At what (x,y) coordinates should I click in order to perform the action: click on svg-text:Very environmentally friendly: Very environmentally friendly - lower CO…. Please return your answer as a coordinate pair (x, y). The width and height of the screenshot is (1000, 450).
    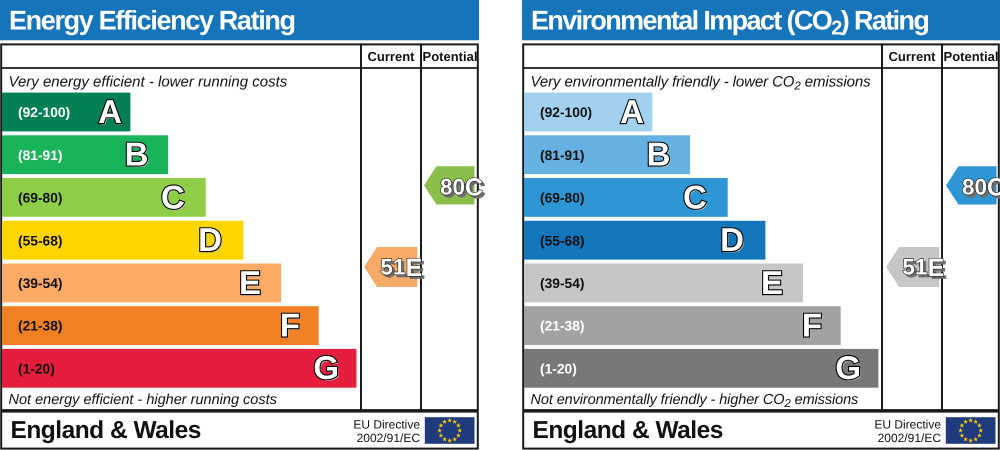
    Looking at the image, I should click on (701, 82).